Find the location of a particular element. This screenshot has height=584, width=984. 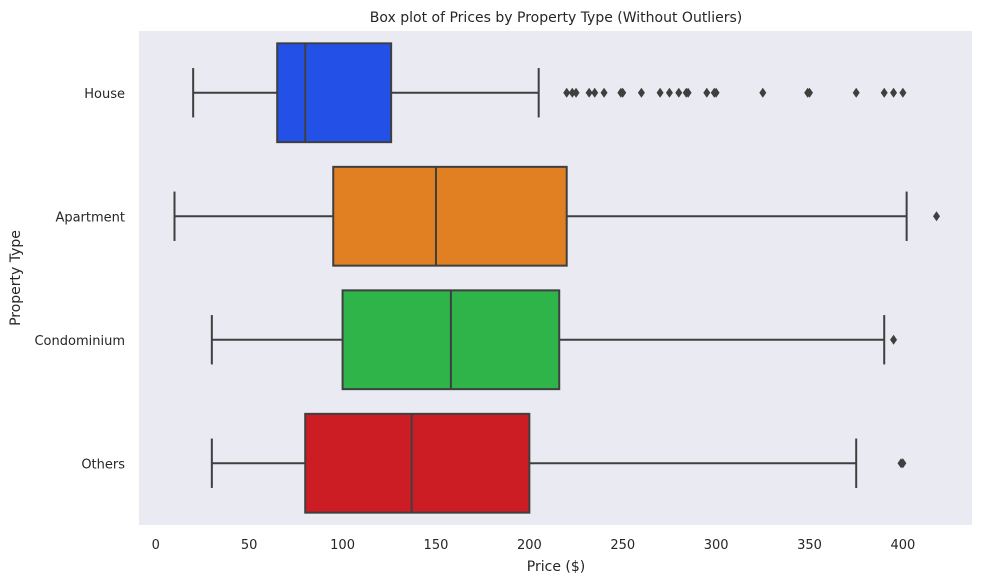

outlier-point-condominium is located at coordinates (894, 339).